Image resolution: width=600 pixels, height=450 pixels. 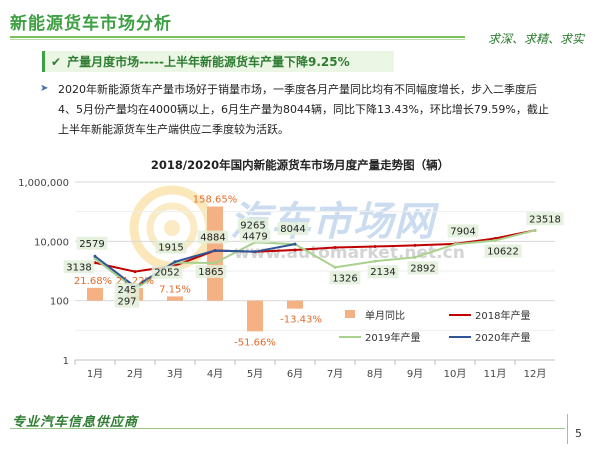 What do you see at coordinates (255, 374) in the screenshot?
I see `x-tick-label: 5月` at bounding box center [255, 374].